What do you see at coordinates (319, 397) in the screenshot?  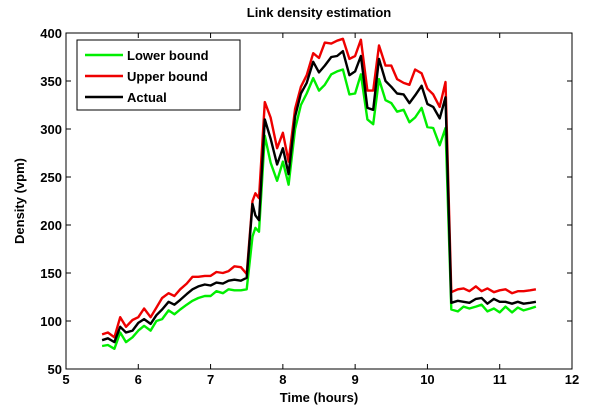 I see `x-axis-label: Time (hours)` at bounding box center [319, 397].